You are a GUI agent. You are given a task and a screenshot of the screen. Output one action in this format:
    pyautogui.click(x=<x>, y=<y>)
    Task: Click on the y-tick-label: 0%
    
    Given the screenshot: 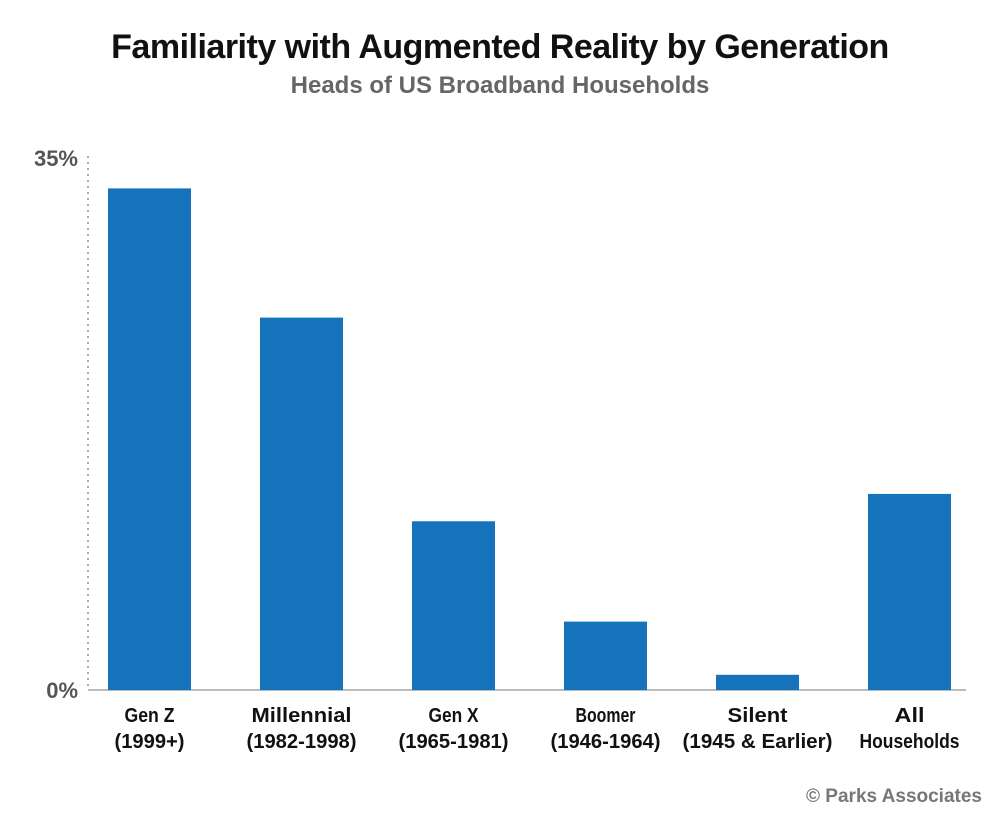 What is the action you would take?
    pyautogui.click(x=62, y=690)
    